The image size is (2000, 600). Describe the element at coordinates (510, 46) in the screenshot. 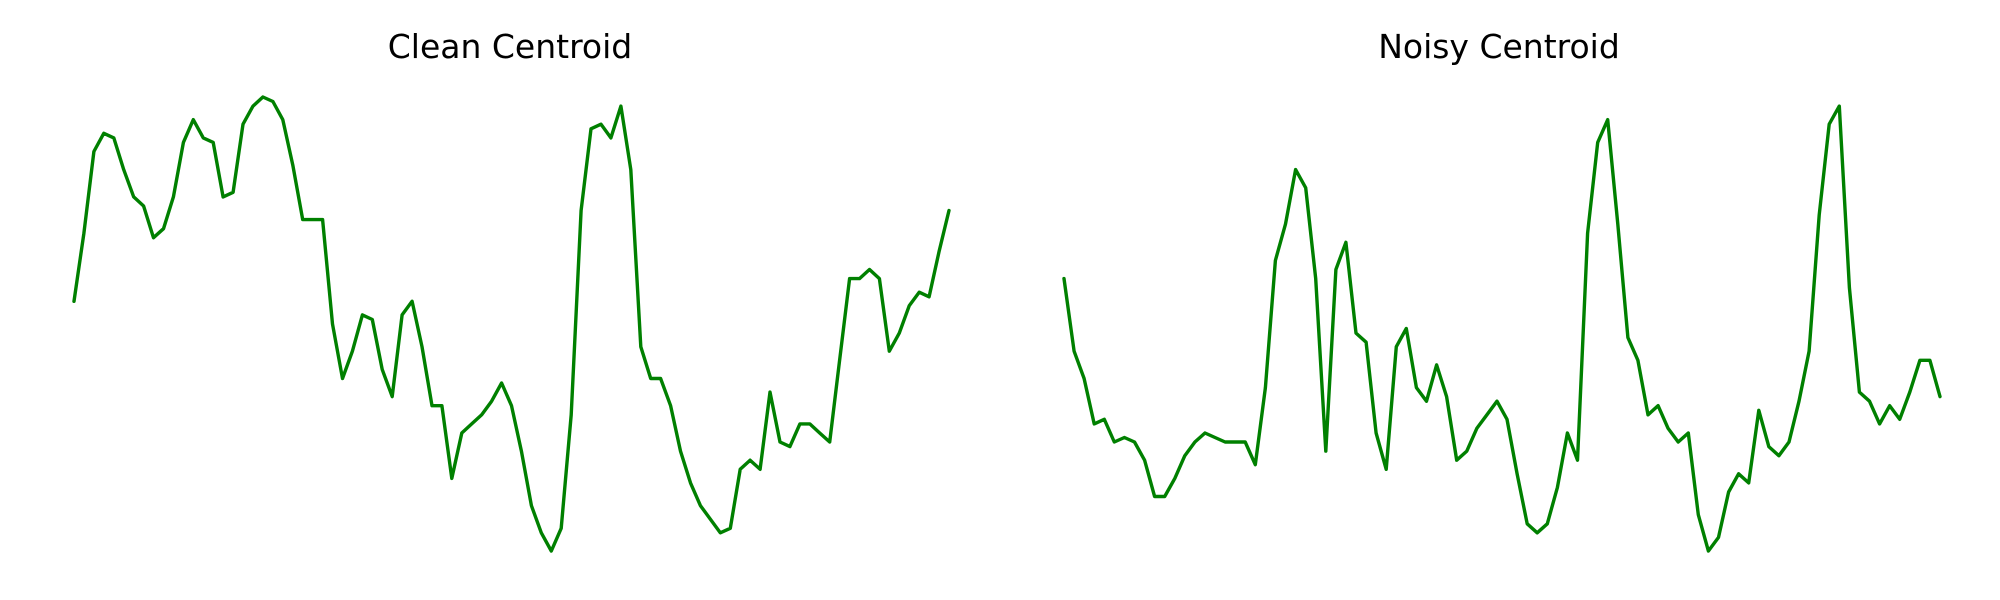

I see `clean-centroid-title: Clean Centroid` at that location.